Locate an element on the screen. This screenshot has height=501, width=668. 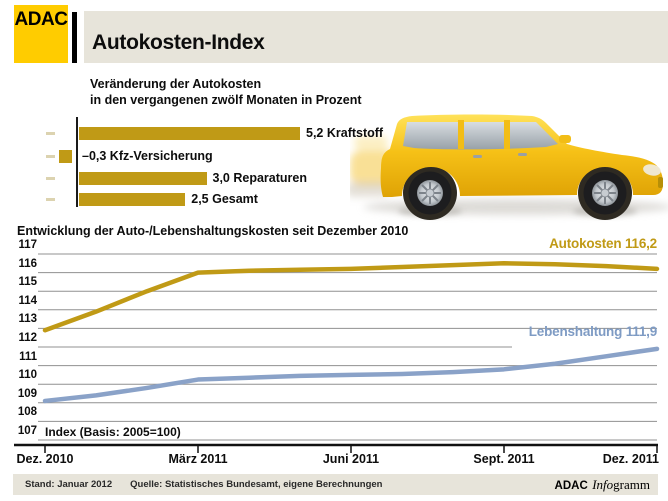
adac-logo: ADAC is located at coordinates (41, 34).